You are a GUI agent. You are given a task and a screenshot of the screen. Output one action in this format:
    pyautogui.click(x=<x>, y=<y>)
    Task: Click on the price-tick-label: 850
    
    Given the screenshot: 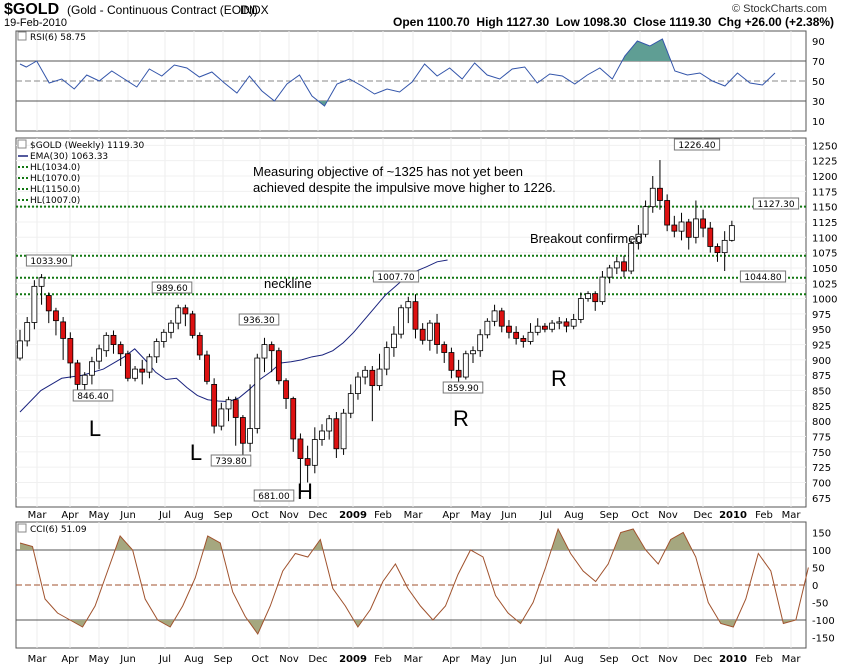 What is the action you would take?
    pyautogui.click(x=821, y=392)
    